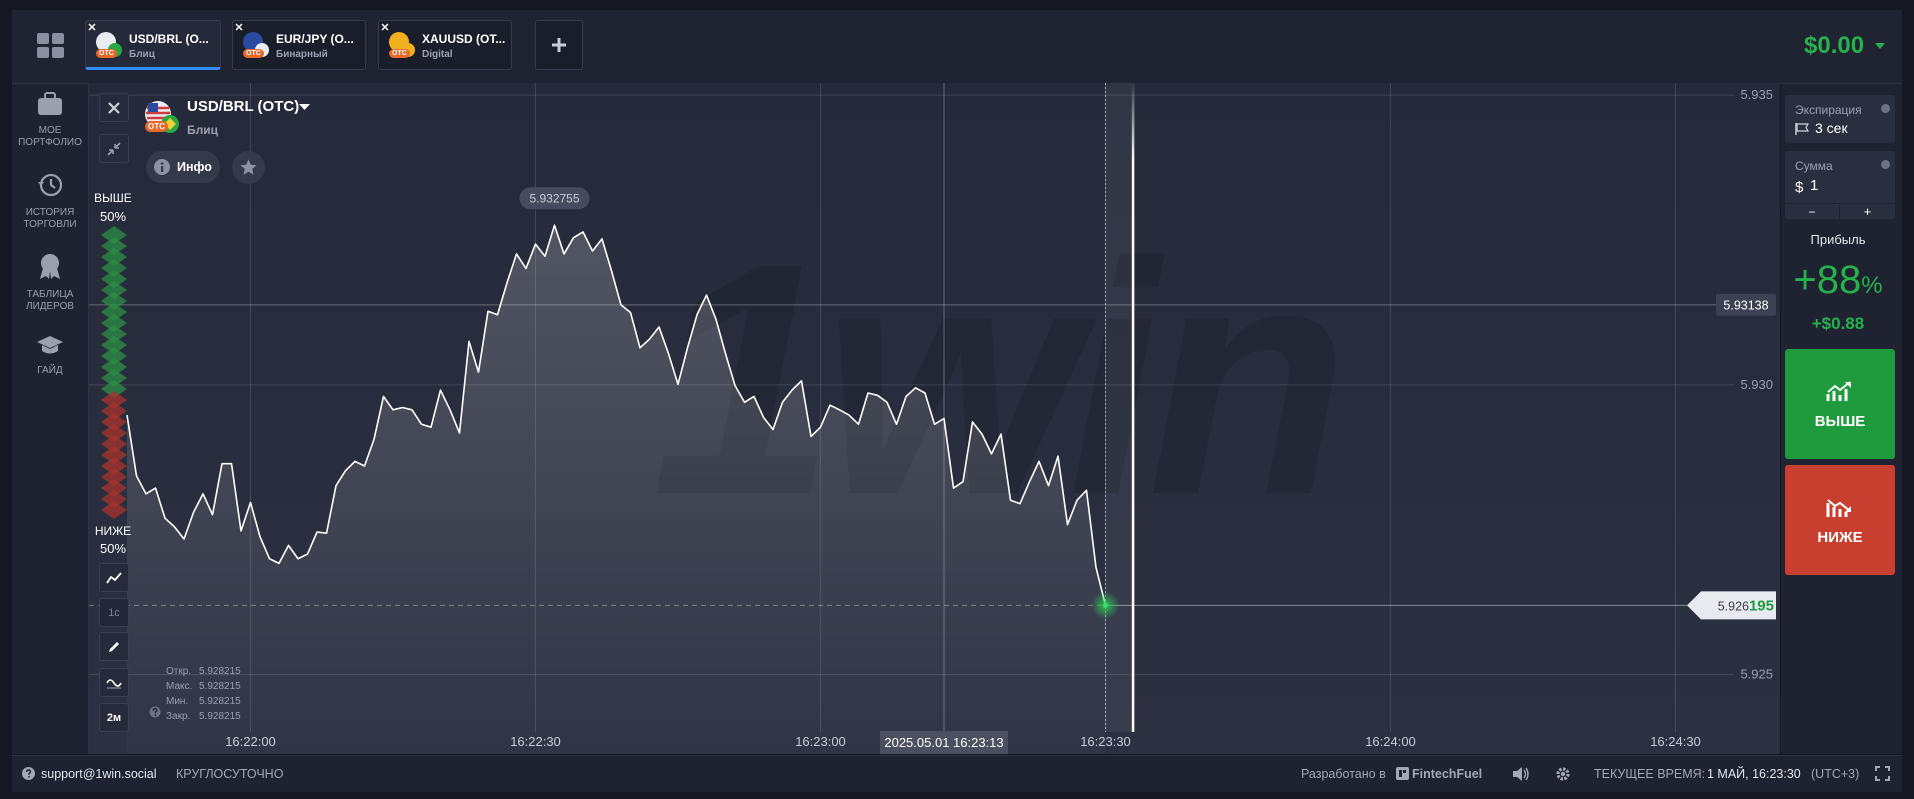 The height and width of the screenshot is (799, 1914). I want to click on tab-mode: Блиц, so click(142, 54).